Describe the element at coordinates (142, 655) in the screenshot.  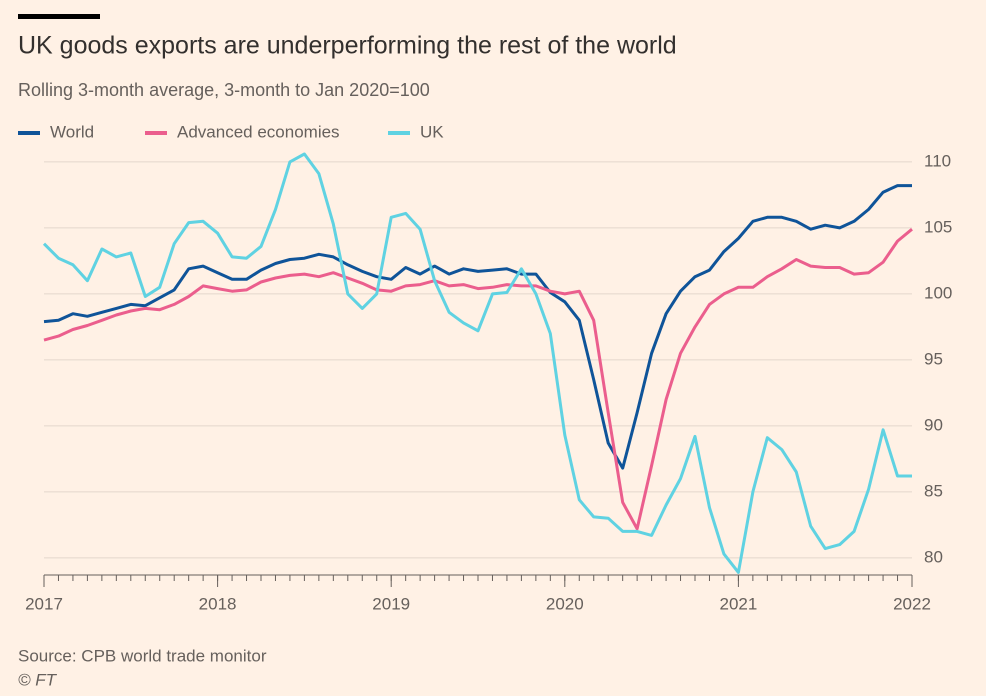
I see `source: Source: CPB world trade monitor` at that location.